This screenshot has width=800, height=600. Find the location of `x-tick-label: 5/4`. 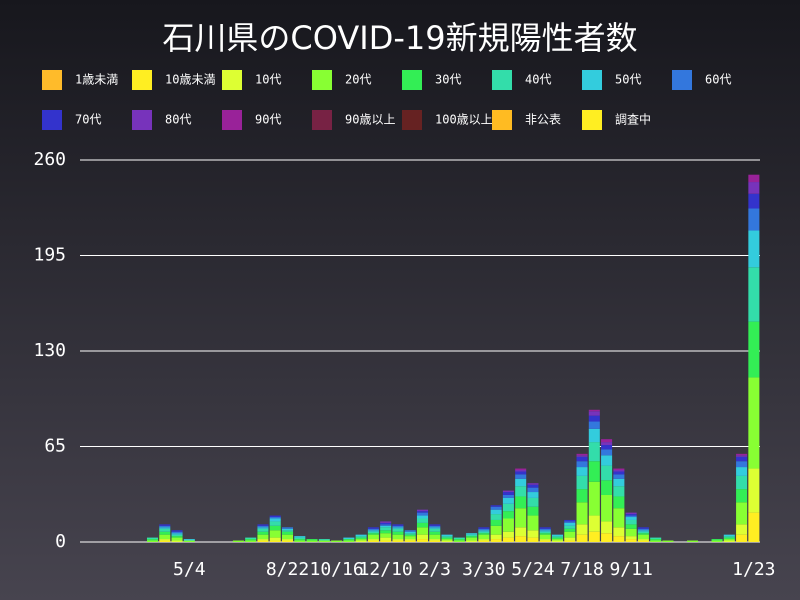

x-tick-label: 5/4 is located at coordinates (189, 569).